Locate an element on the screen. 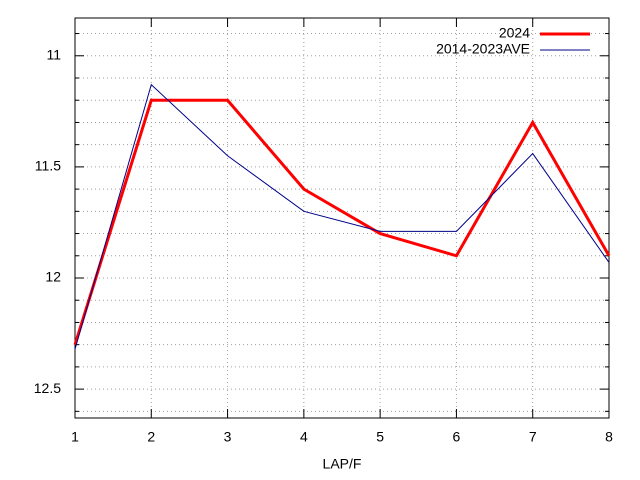 The image size is (640, 480). x-tick-label: 3 is located at coordinates (228, 437).